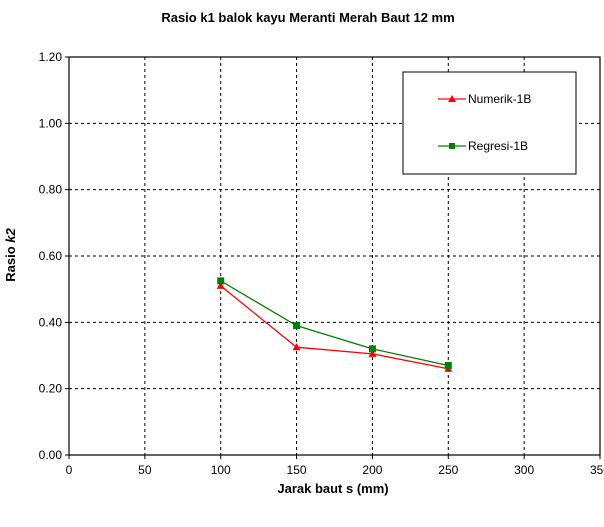  What do you see at coordinates (297, 470) in the screenshot?
I see `x-tick-label: 150` at bounding box center [297, 470].